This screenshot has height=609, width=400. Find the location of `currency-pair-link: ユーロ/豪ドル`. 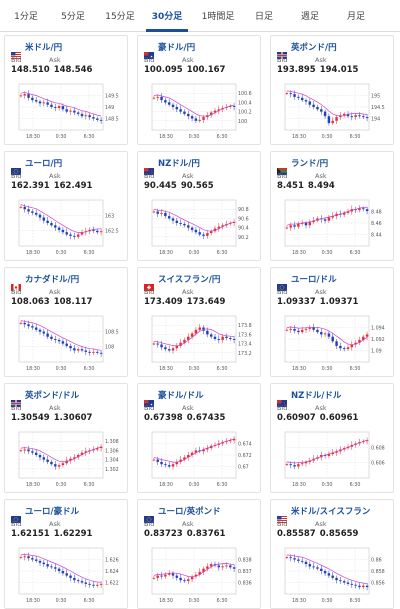

currency-pair-link: ユーロ/豪ドル is located at coordinates (52, 512).